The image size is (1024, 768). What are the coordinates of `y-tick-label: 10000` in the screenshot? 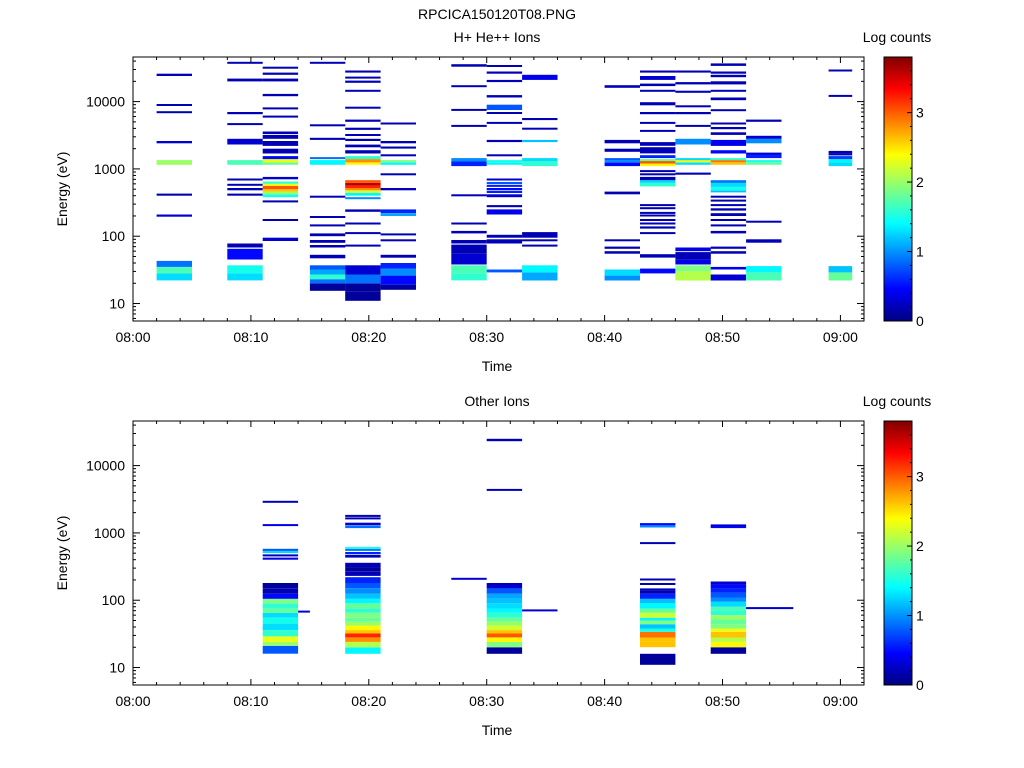 It's located at (105, 466).